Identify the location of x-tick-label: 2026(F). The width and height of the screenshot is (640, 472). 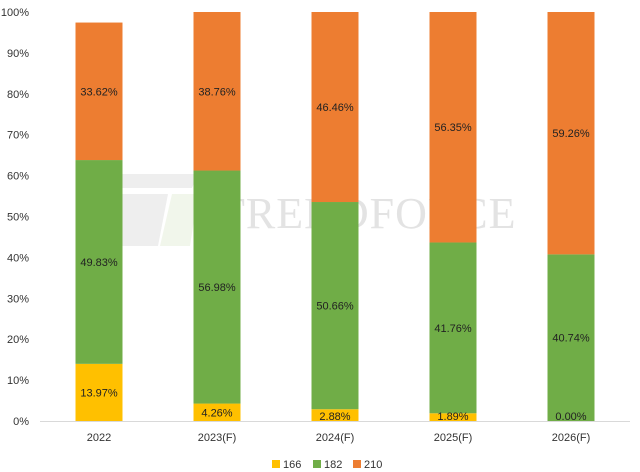
(571, 438).